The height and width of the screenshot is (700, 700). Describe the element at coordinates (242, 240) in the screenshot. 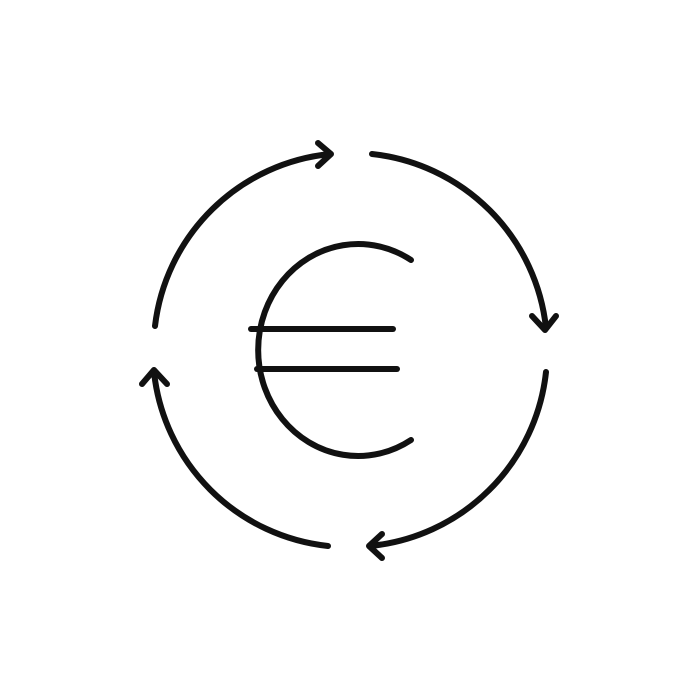

I see `arc-top-left` at that location.